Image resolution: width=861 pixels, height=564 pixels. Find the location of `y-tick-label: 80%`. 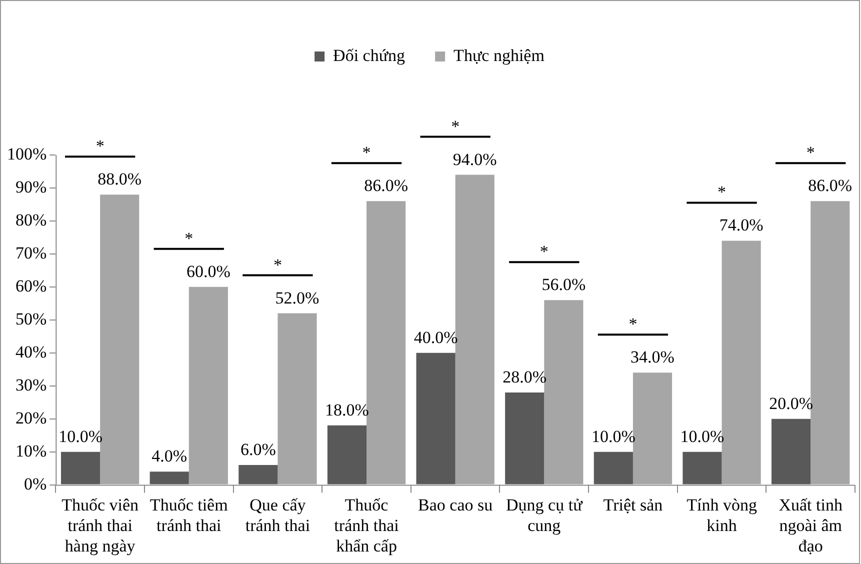

y-tick-label: 80% is located at coordinates (31, 220).